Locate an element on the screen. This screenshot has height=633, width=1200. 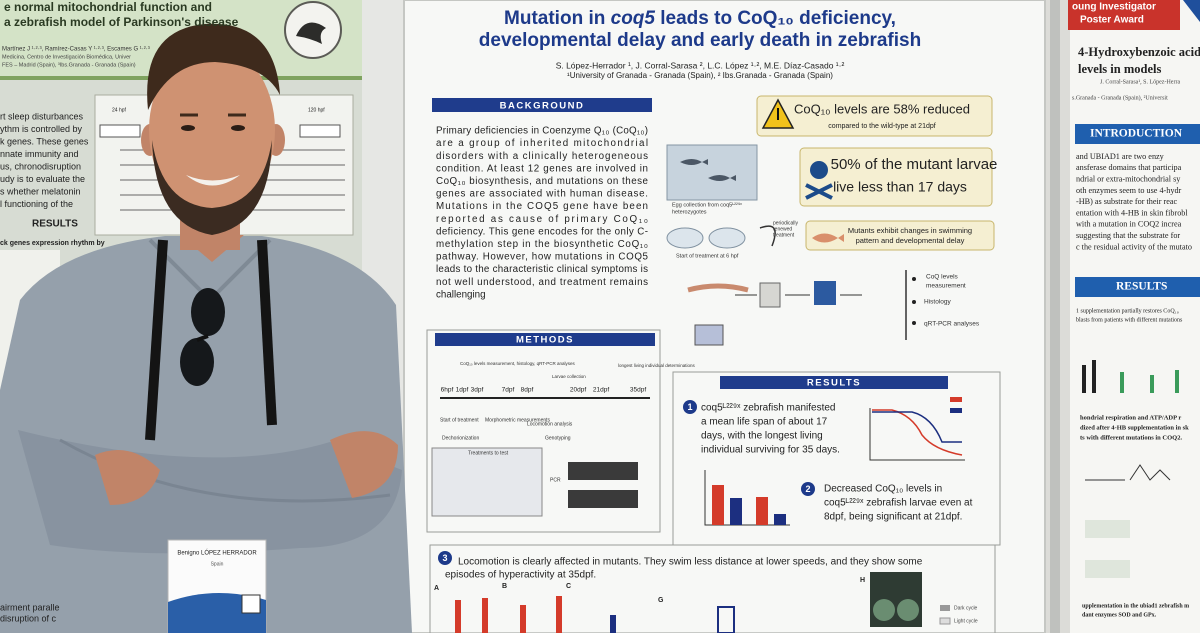
left-body: l functioning of the is located at coordinates (36, 204).